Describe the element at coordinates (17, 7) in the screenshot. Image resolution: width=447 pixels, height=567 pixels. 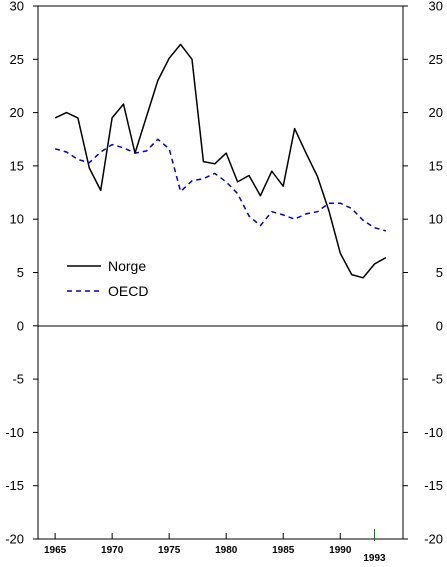
I see `ytick-left-label: 30` at that location.